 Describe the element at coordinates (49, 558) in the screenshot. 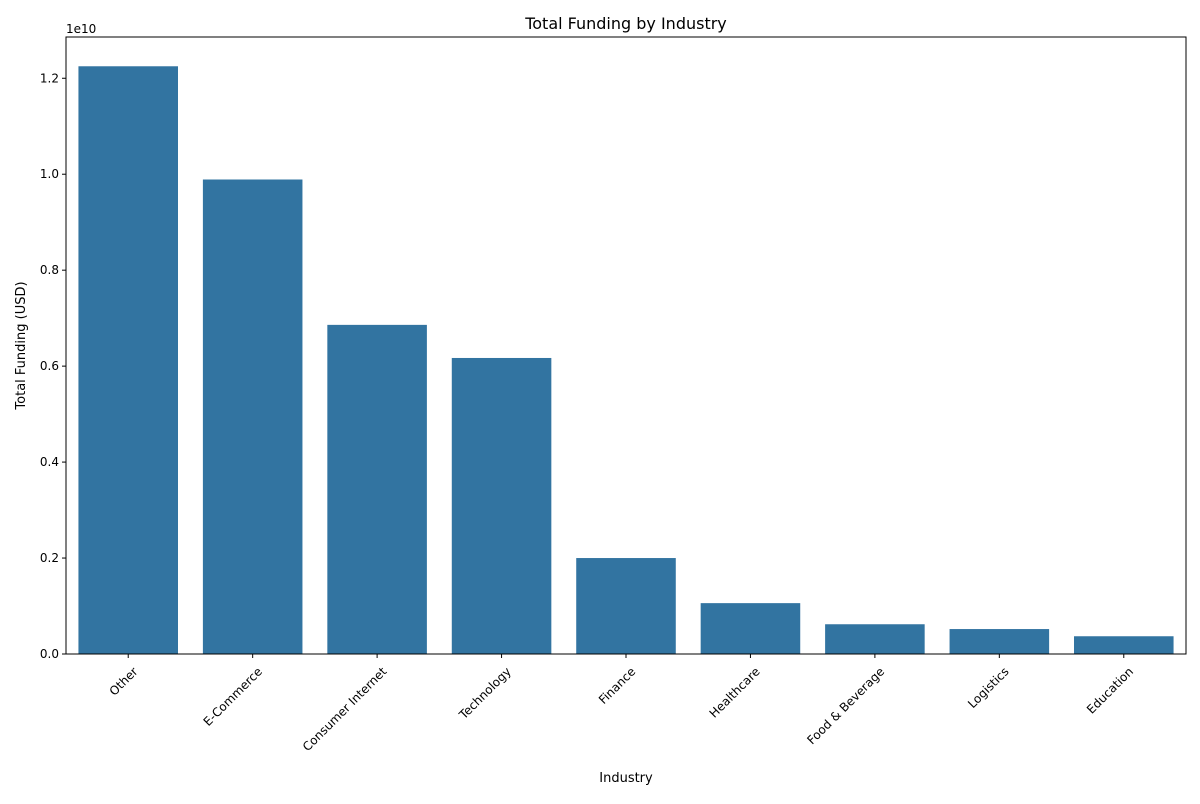

I see `y-tick-label-1: 0.2` at that location.